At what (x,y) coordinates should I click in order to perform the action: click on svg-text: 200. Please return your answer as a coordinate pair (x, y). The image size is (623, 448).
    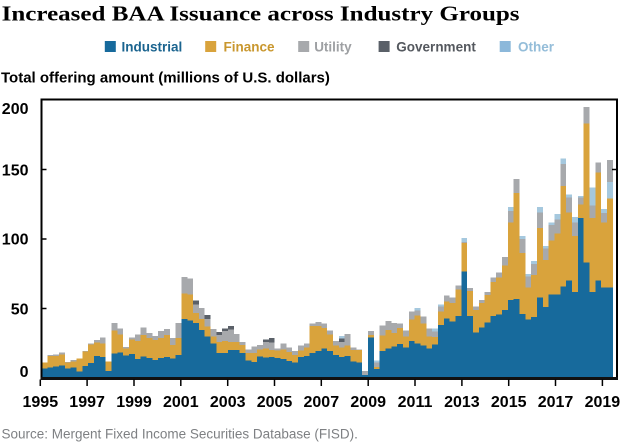
    Looking at the image, I should click on (15, 109).